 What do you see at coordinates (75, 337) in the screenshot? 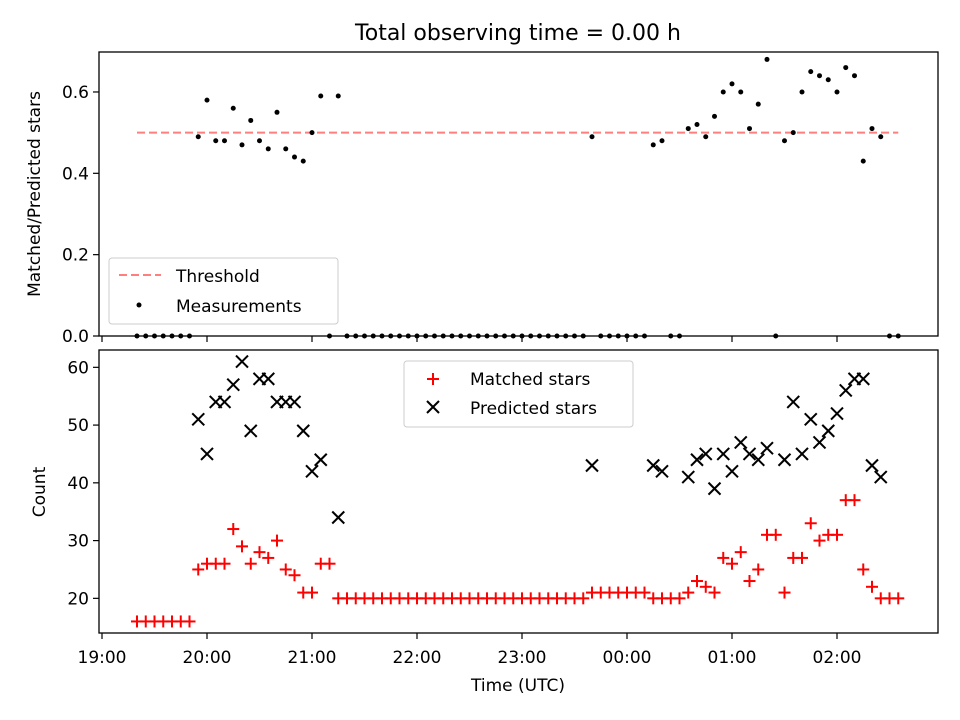
I see `top-ytick-label: 0.0` at bounding box center [75, 337].